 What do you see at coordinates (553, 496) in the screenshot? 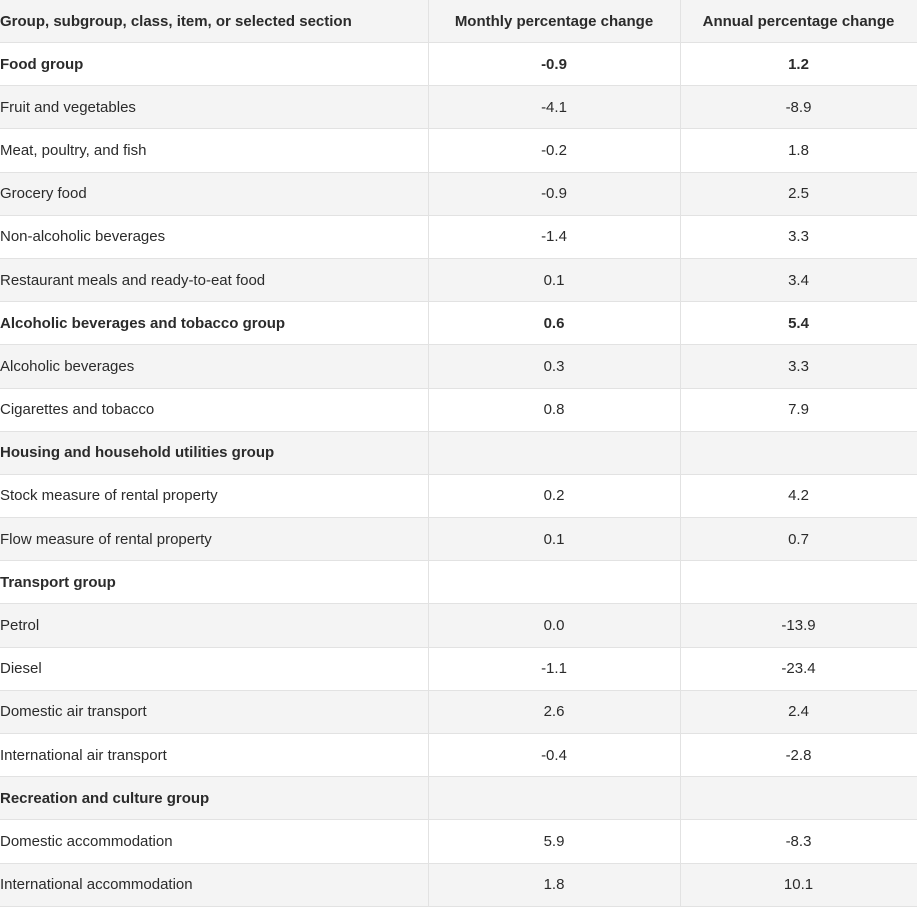
I see `monthly-value: 0.2` at bounding box center [553, 496].